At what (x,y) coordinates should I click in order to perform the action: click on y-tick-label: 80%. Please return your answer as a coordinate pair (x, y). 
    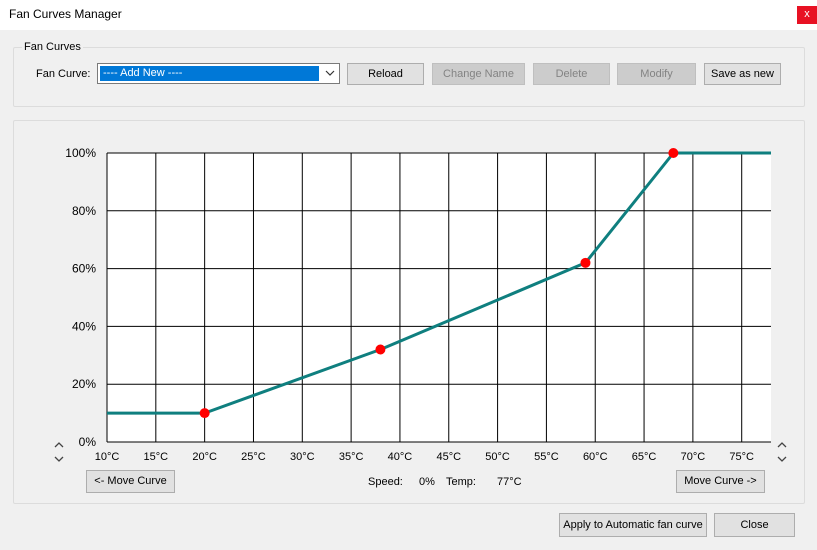
    Looking at the image, I should click on (84, 211).